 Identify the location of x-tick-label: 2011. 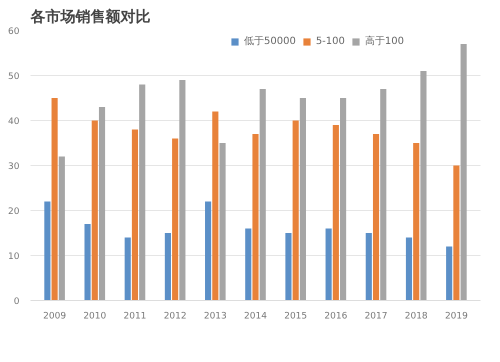
(135, 317).